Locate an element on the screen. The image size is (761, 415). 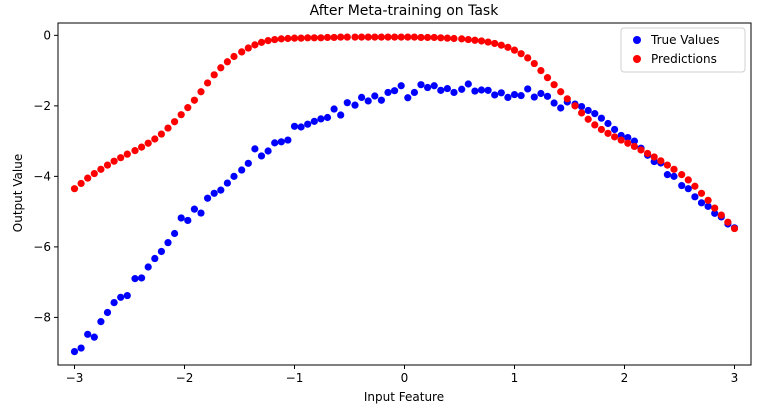
y-tick-label: −2 is located at coordinates (42, 106).